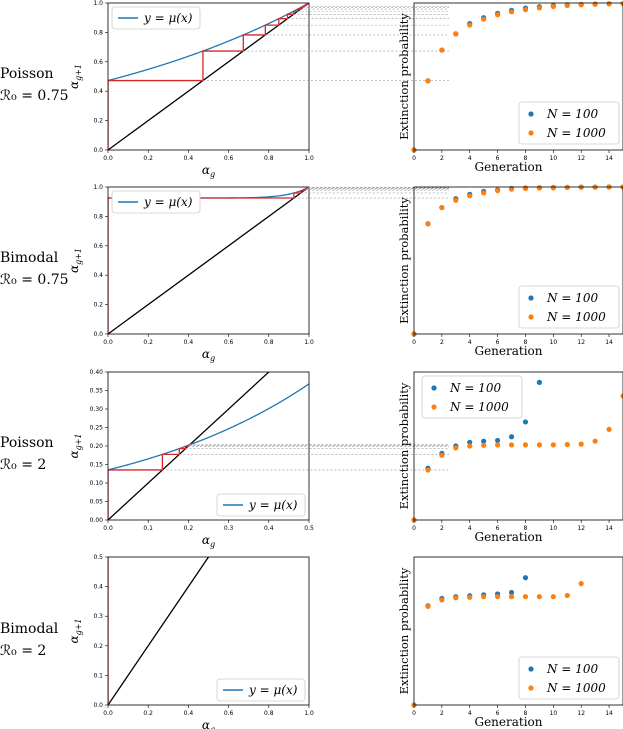 This screenshot has width=623, height=729. Describe the element at coordinates (98, 557) in the screenshot. I see `y-tick-label: 0.5` at that location.